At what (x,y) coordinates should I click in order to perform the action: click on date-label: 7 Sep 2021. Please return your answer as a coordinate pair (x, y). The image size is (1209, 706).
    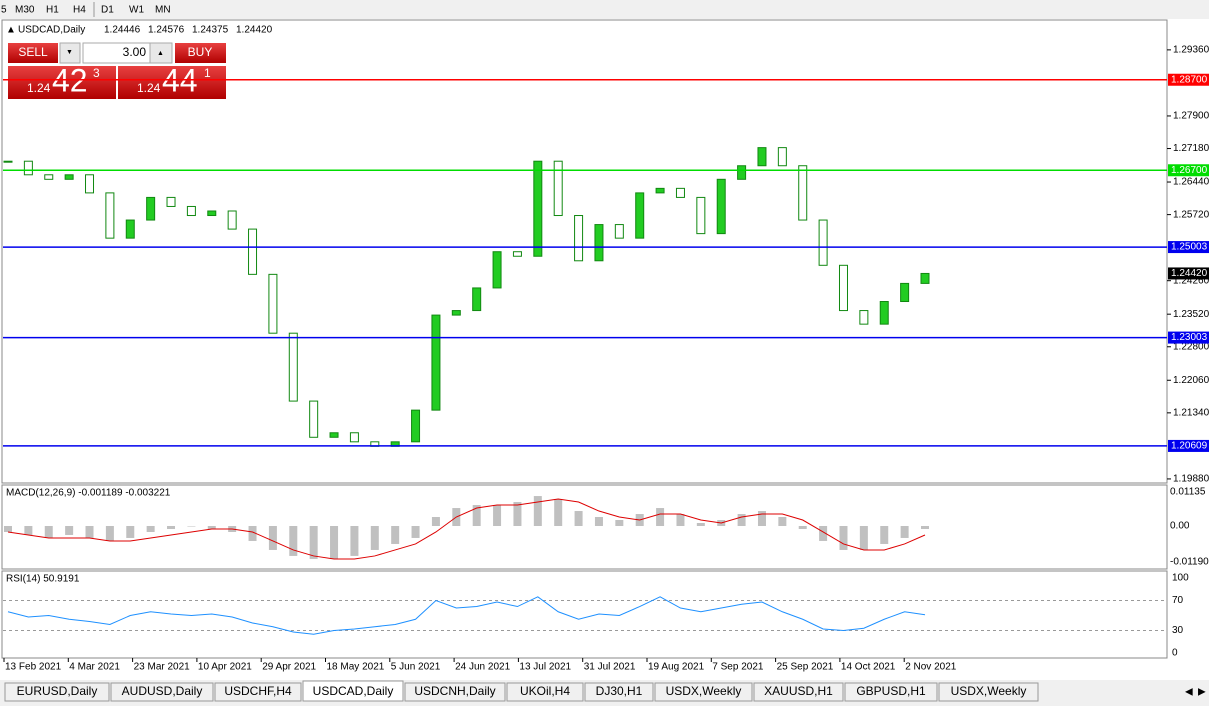
    Looking at the image, I should click on (738, 667).